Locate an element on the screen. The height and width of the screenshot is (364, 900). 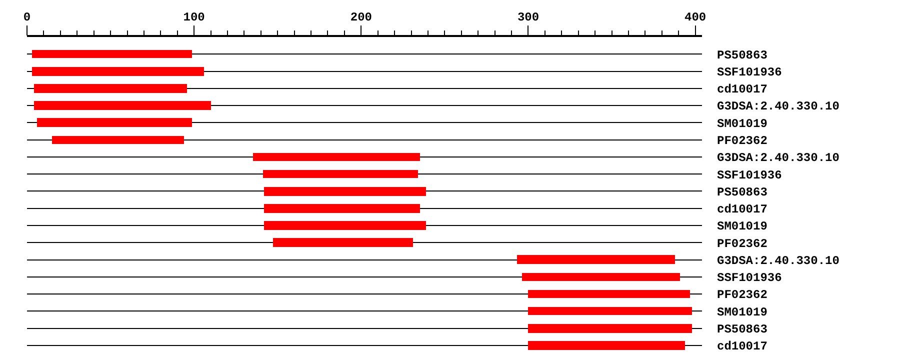
x-tick-label: 0 is located at coordinates (27, 17).